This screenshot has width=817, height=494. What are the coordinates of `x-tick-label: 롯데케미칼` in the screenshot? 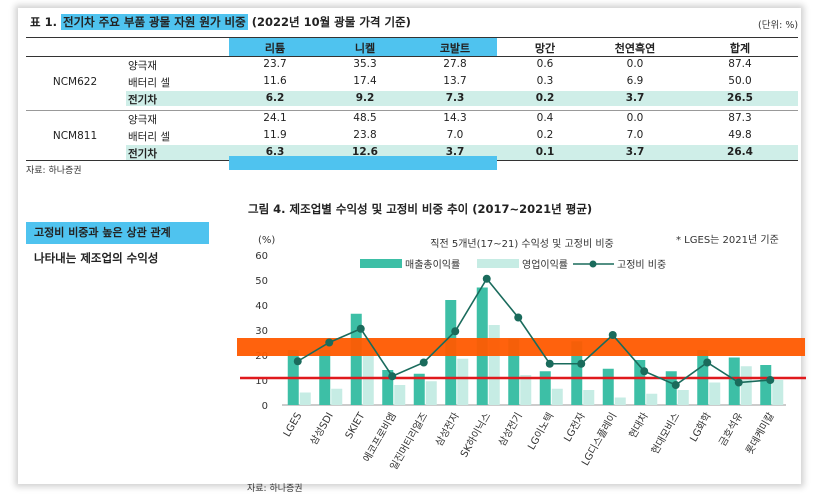 It's located at (760, 433).